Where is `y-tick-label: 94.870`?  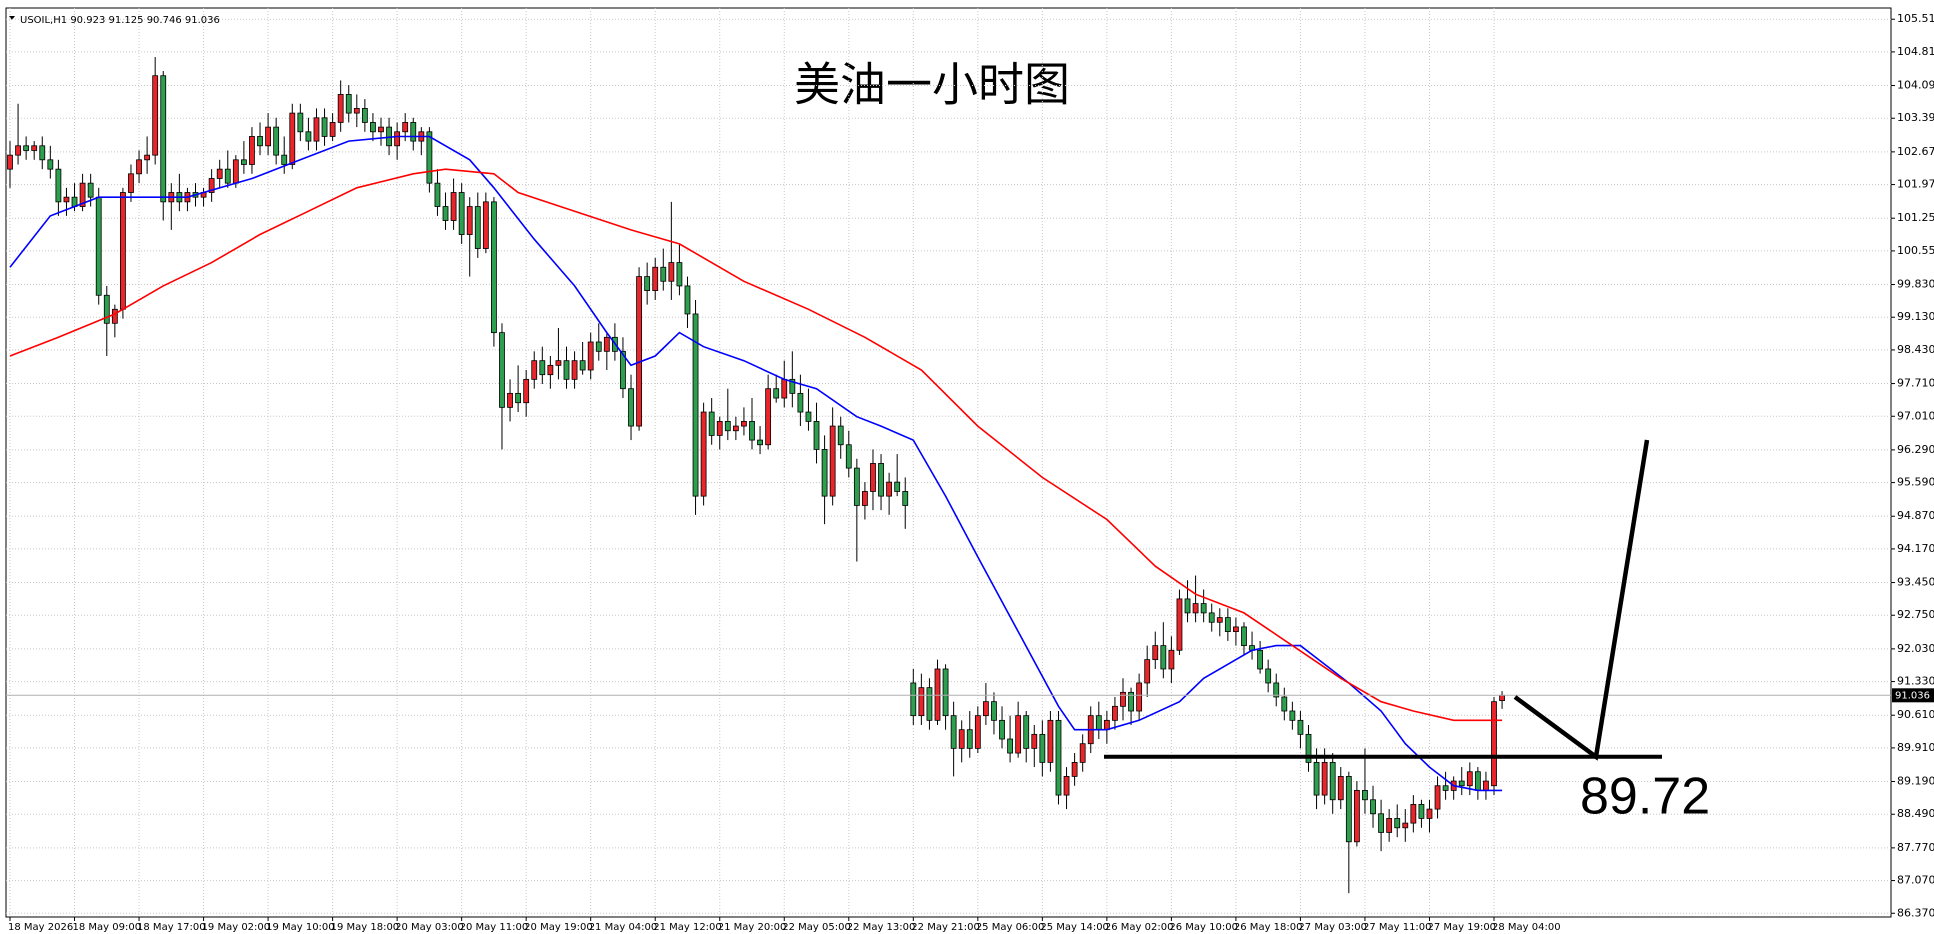
y-tick-label: 94.870 is located at coordinates (1915, 515).